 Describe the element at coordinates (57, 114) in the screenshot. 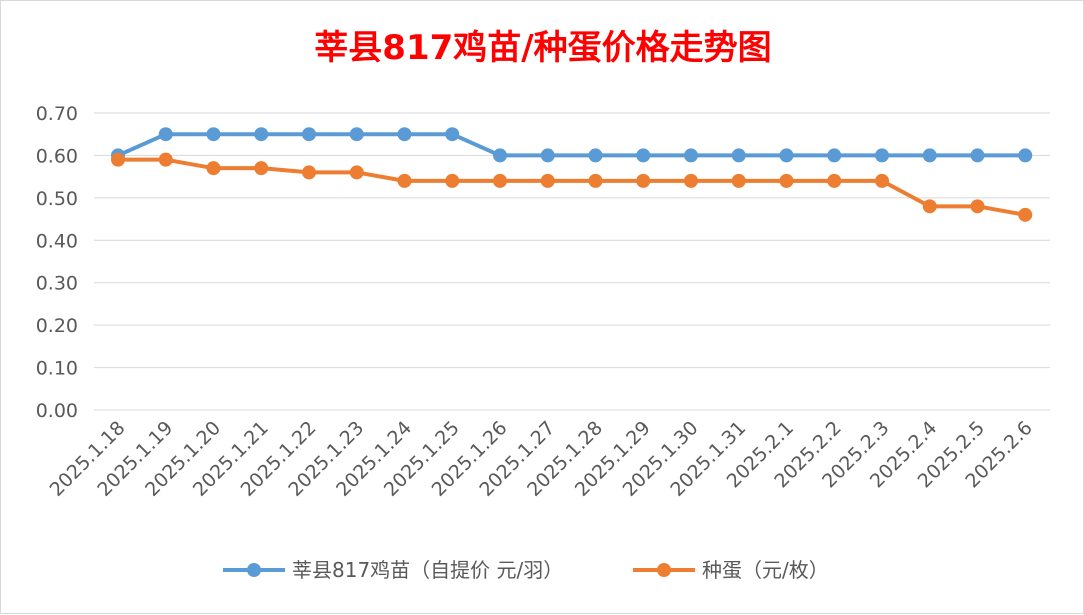

I see `y-tick-label: 0.70` at that location.